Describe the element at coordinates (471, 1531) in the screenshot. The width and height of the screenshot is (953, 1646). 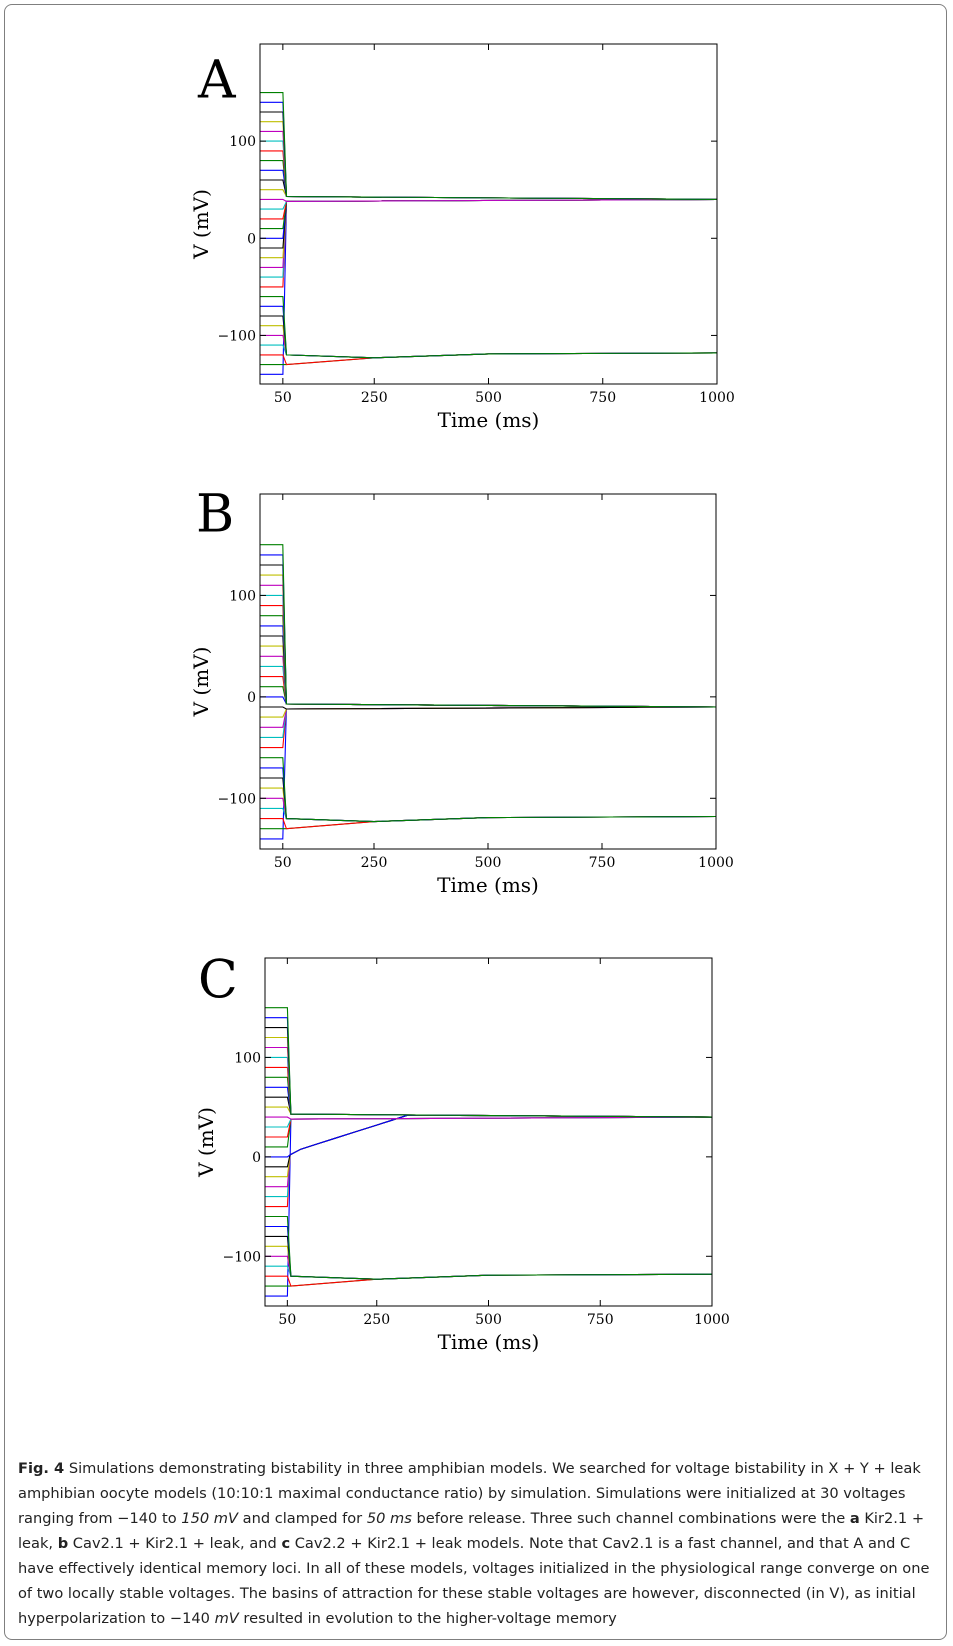
I see `caption-text-4: Kir2.1 + leak,` at that location.